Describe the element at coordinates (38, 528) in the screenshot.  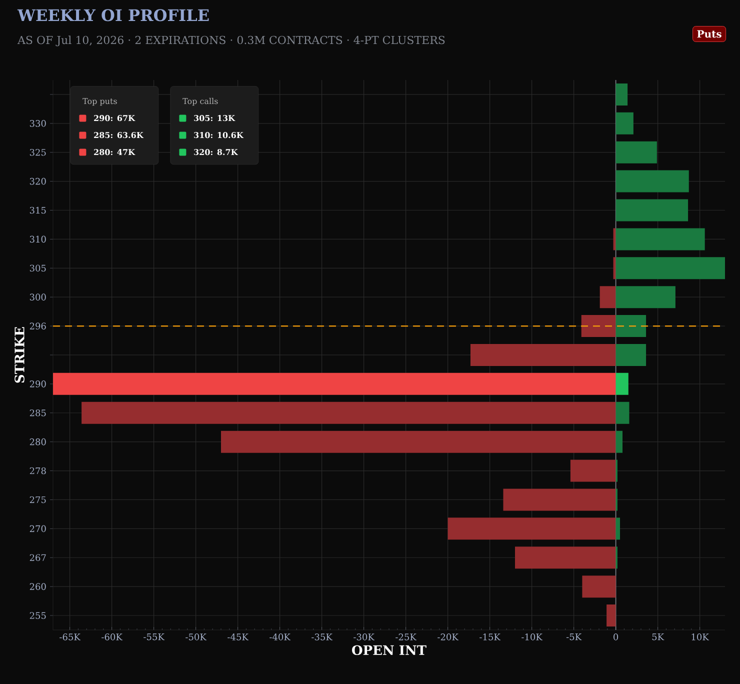
I see `y-tick-label: 270` at that location.